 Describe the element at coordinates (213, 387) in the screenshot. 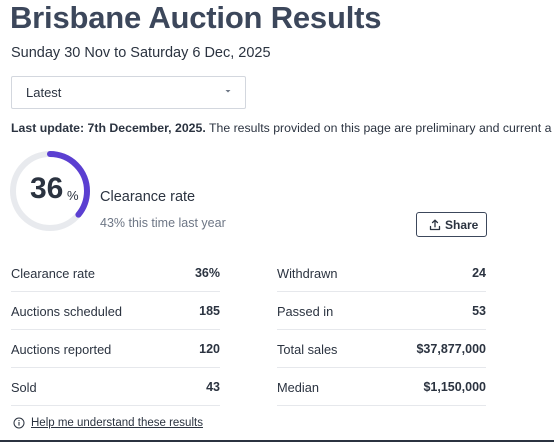

I see `stat-value: 43` at that location.